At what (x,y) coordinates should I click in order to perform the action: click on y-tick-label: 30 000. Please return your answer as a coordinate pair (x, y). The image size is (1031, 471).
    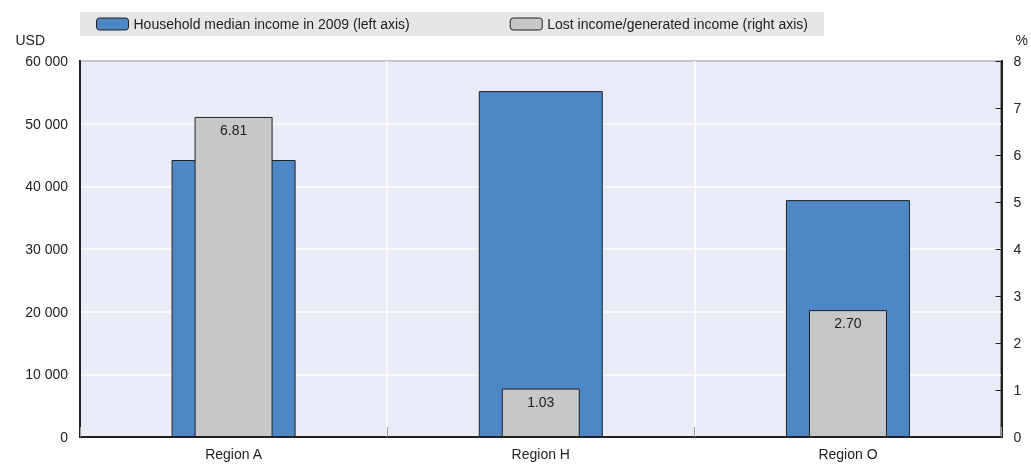
    Looking at the image, I should click on (47, 249).